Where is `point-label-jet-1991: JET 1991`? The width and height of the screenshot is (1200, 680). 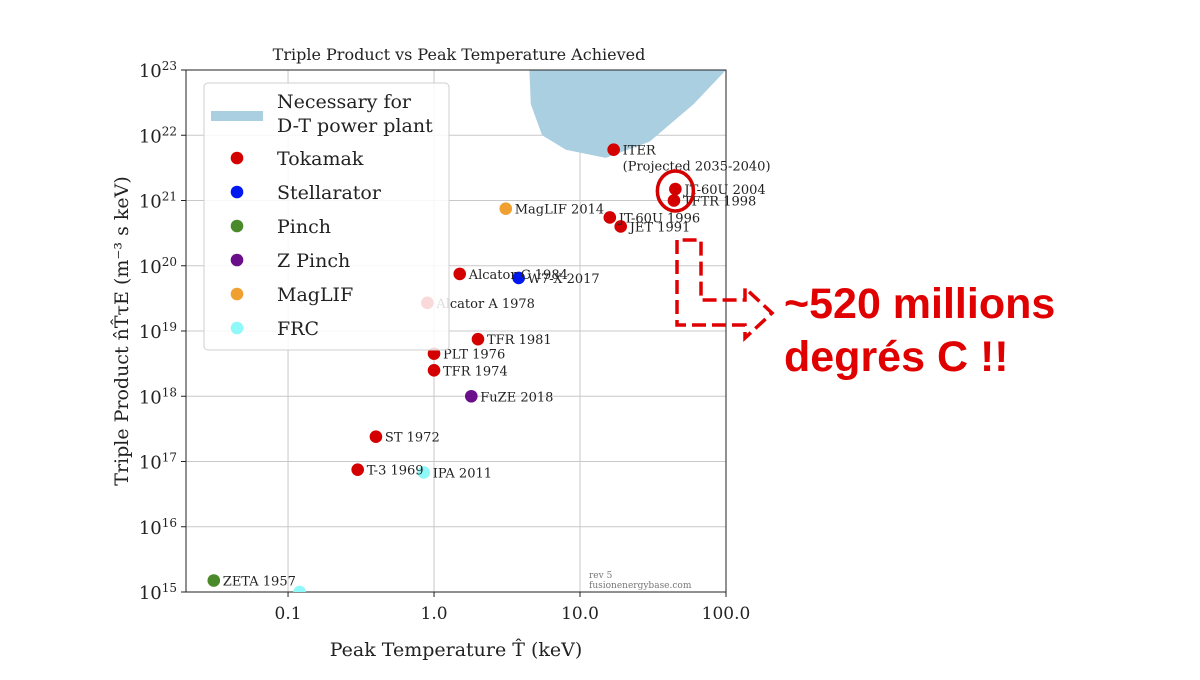
point-label-jet-1991: JET 1991 is located at coordinates (659, 227).